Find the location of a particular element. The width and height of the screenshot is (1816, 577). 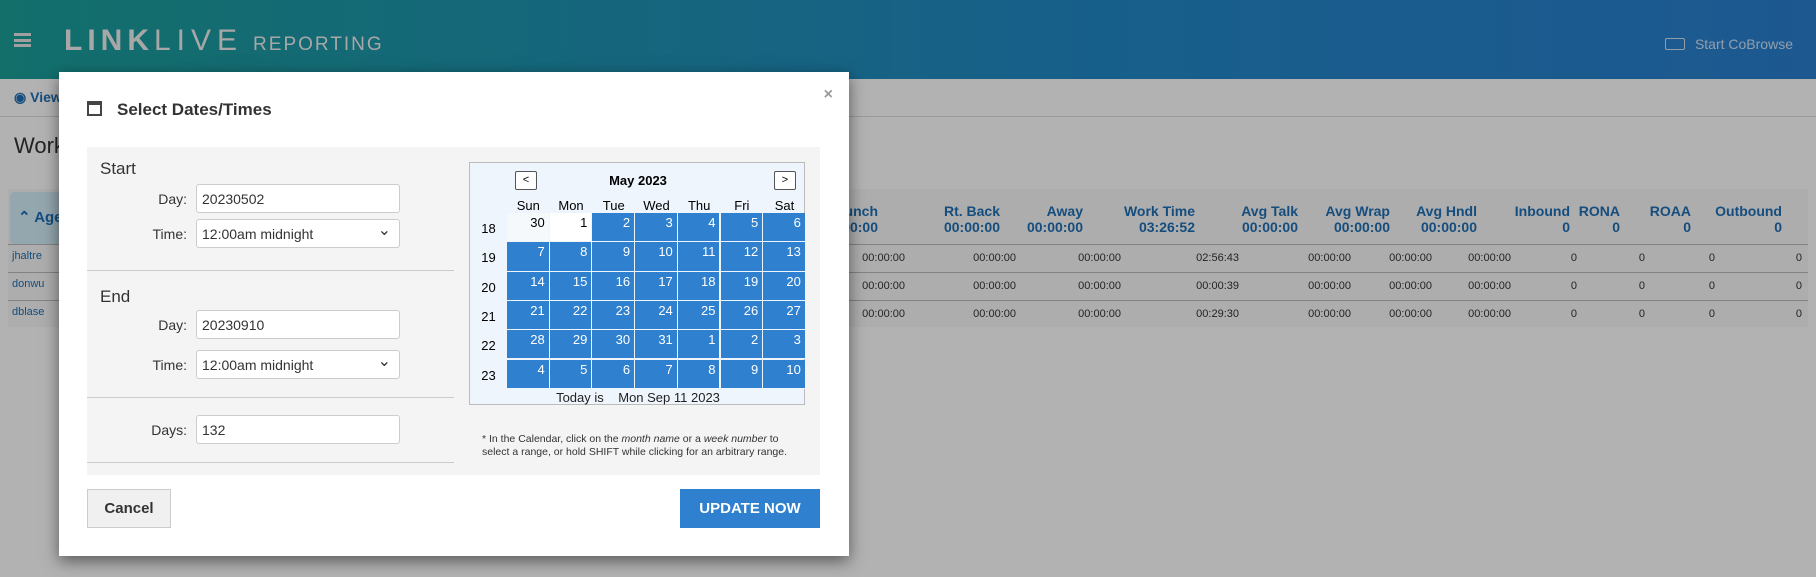

next-month-button: > is located at coordinates (785, 180).